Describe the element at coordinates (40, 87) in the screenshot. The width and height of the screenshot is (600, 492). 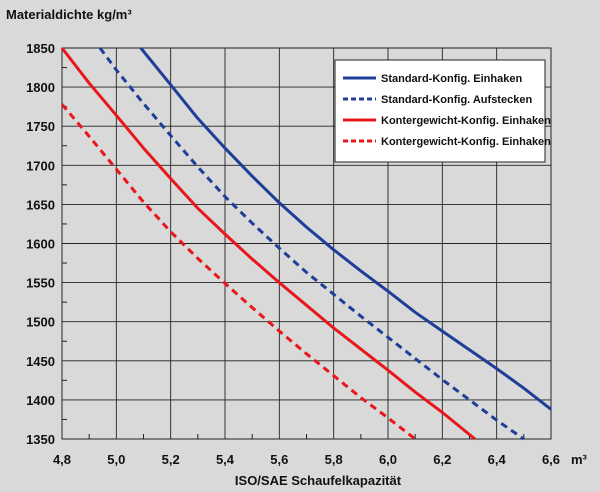
I see `y-tick-label: 1800` at that location.